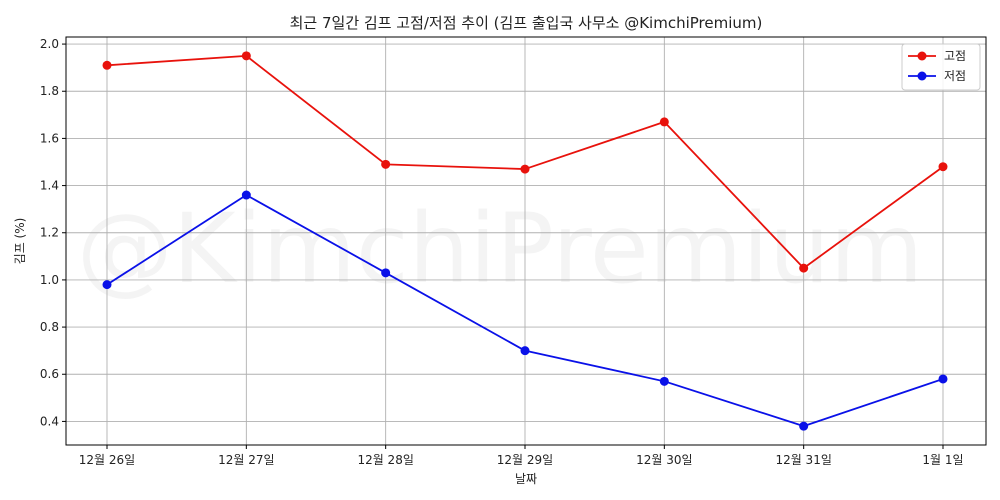 This screenshot has height=500, width=1000. Describe the element at coordinates (525, 460) in the screenshot. I see `x-tick-label: 12월 29일` at that location.